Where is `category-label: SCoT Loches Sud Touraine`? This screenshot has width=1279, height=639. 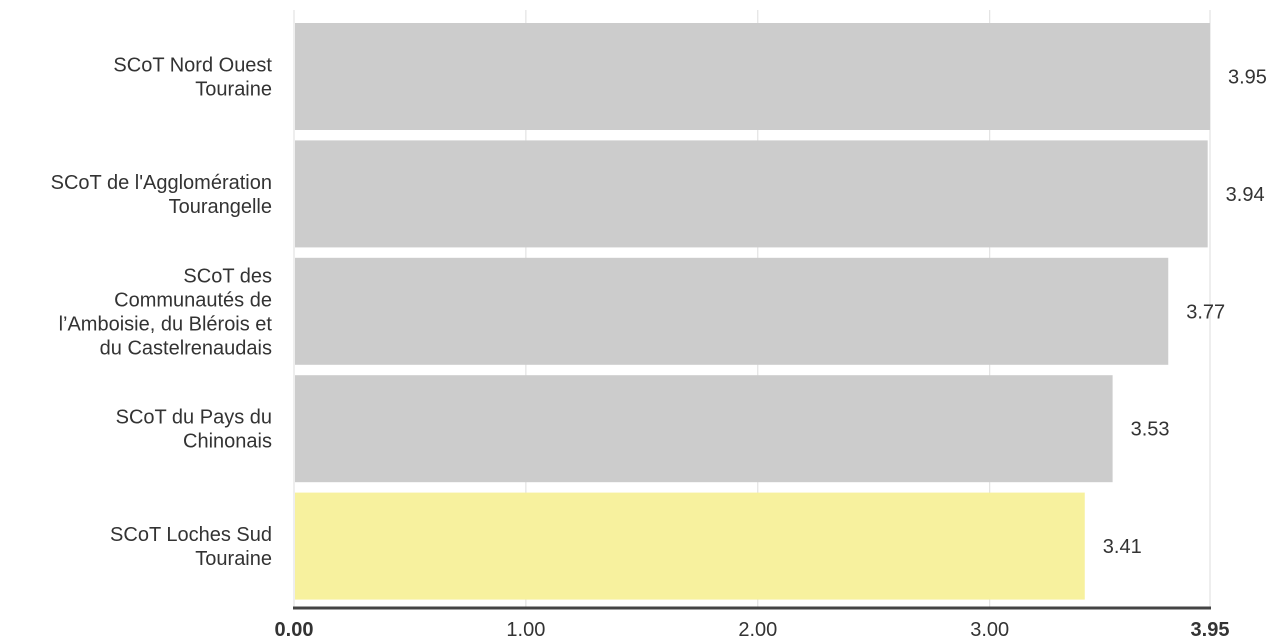 category-label: SCoT Loches Sud Touraine is located at coordinates (191, 547).